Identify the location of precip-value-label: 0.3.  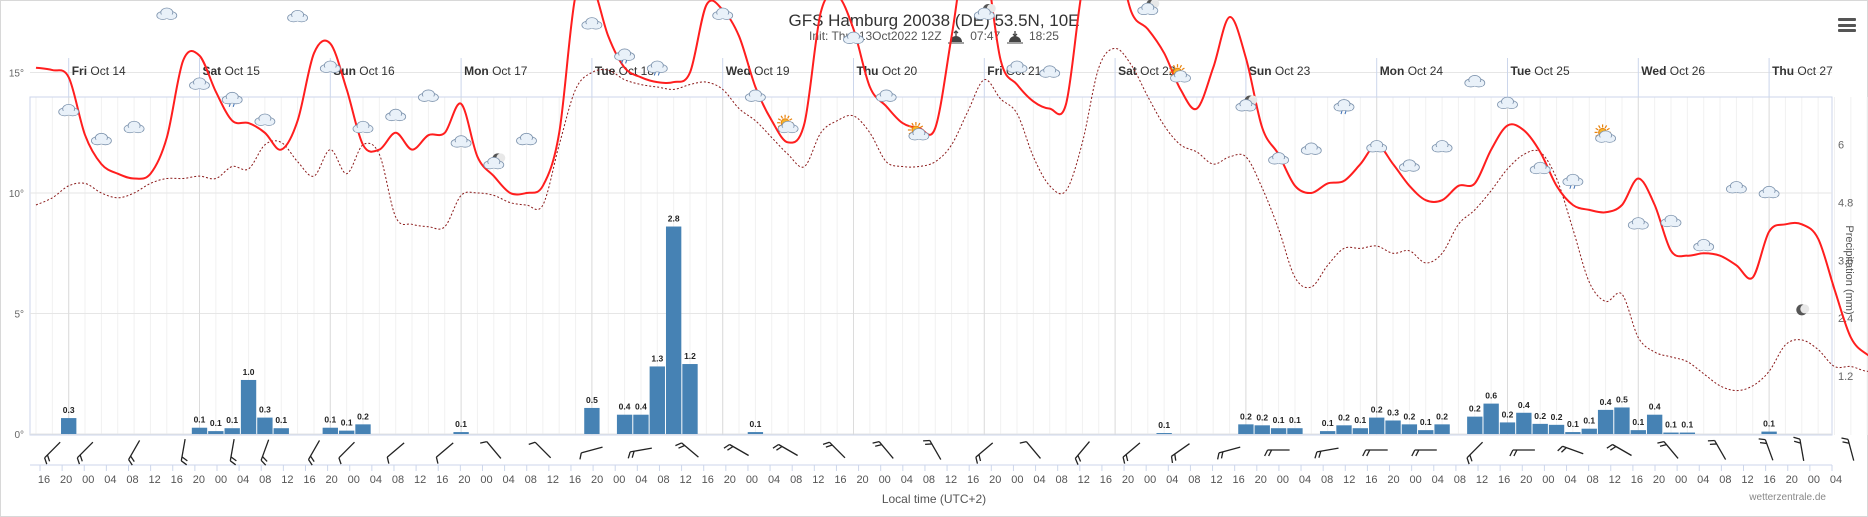
(1393, 412).